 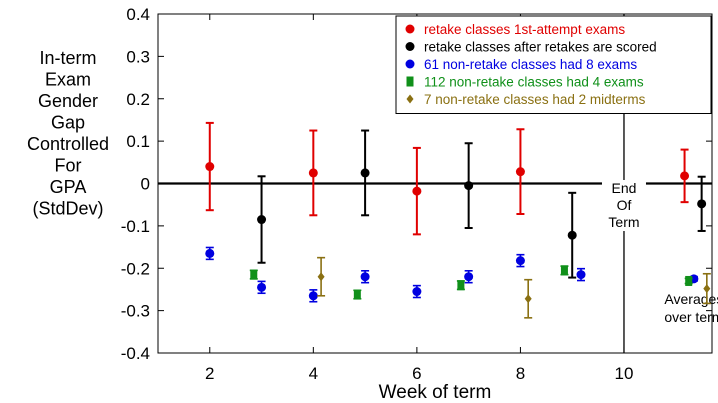 What do you see at coordinates (138, 99) in the screenshot?
I see `y-tick-label: 0.2` at bounding box center [138, 99].